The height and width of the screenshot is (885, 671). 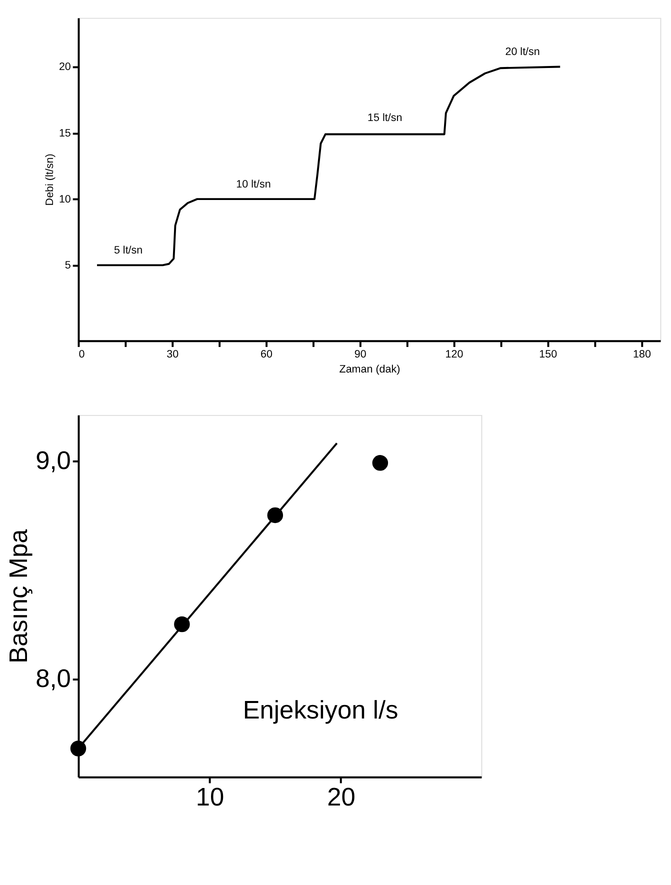 I want to click on y-axis-title: Debi (lt/sn), so click(x=50, y=180).